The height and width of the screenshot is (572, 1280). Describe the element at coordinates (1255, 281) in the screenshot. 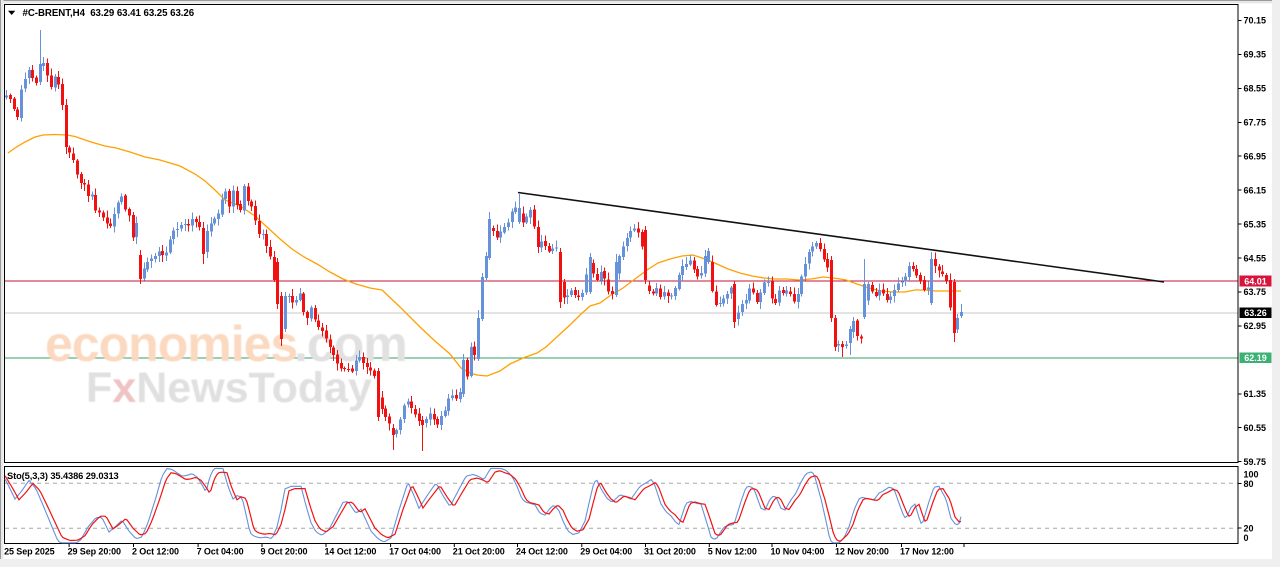

I see `svg-text: 64.01` at that location.